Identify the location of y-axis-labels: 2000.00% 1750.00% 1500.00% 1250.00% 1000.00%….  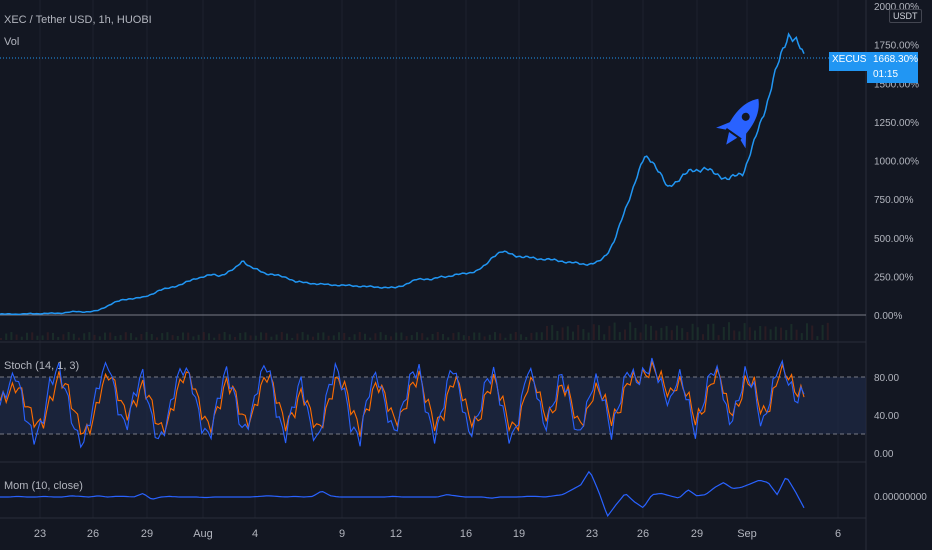
(900, 252).